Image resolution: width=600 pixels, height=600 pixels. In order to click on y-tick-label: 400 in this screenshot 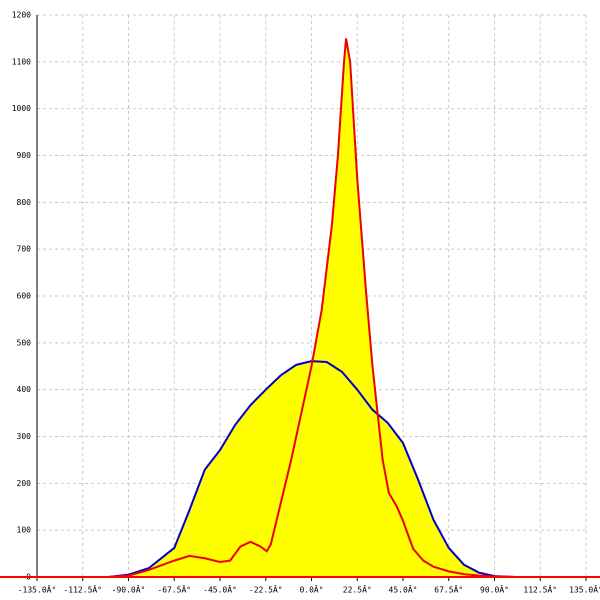, I will do `click(24, 389)`.